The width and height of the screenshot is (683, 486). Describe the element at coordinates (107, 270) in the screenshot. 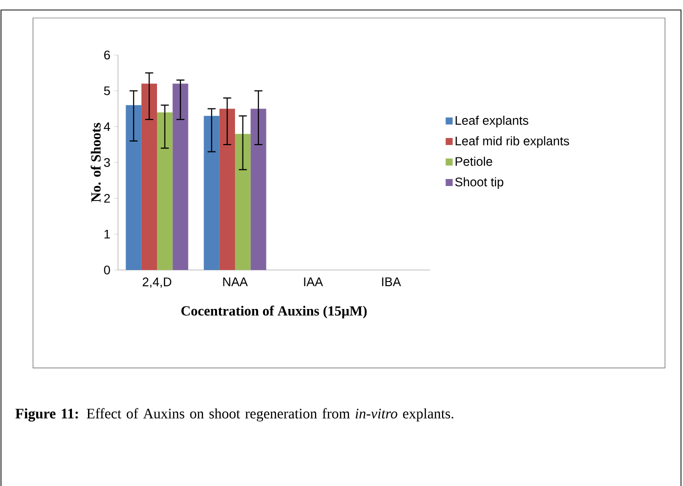

I see `y-tick-label: 0` at that location.